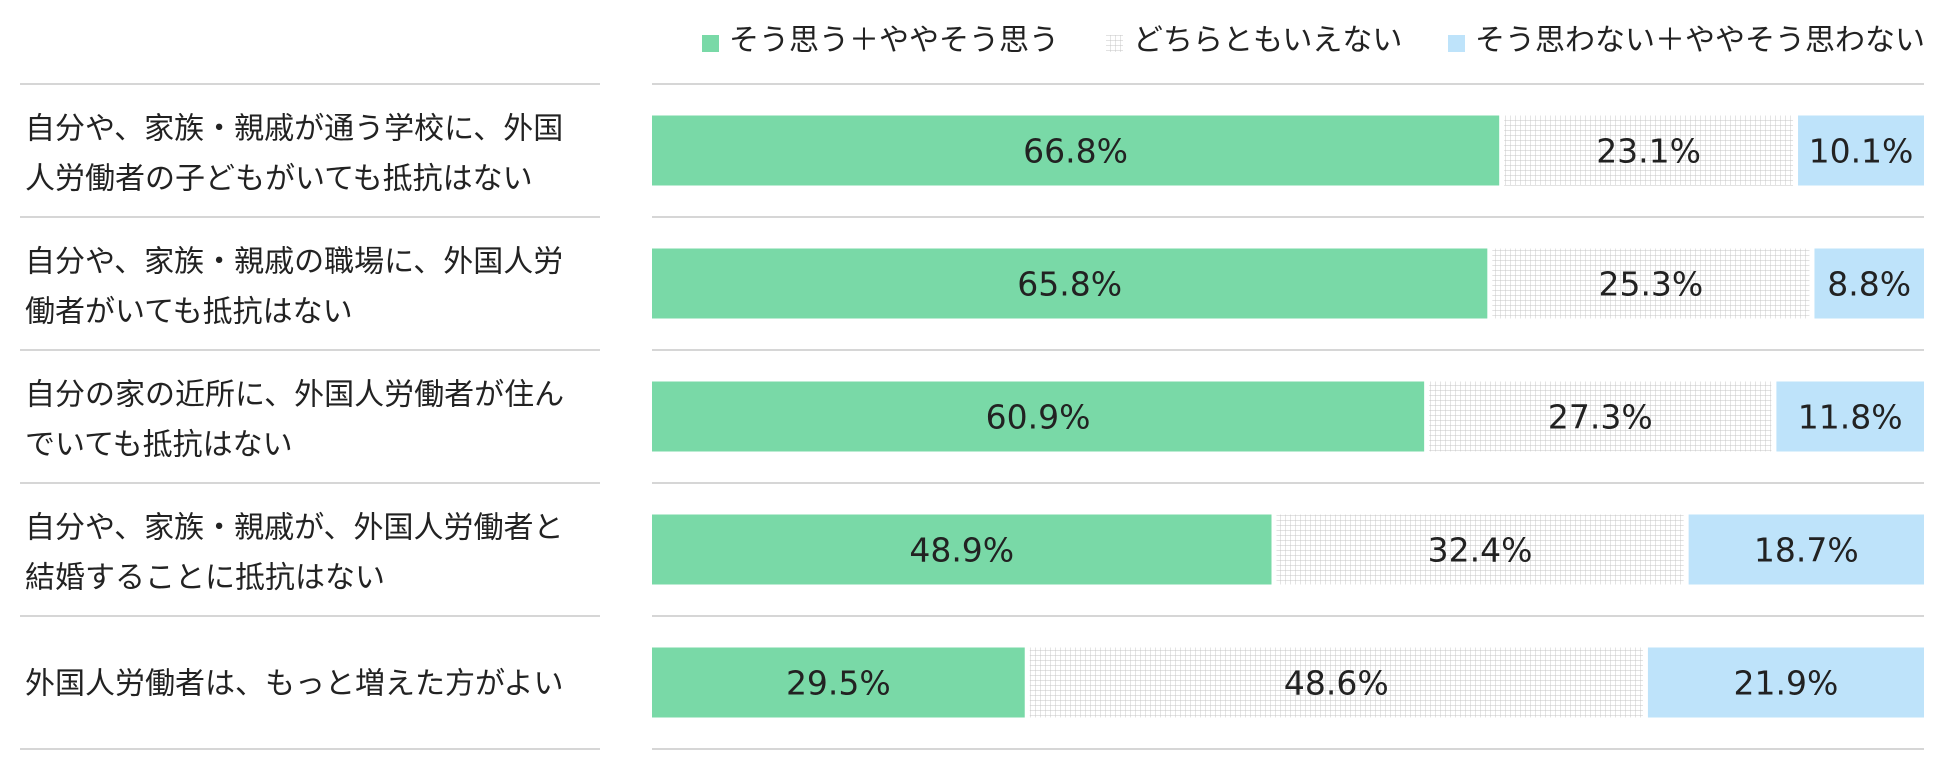  I want to click on legend: そう思う＋ややそう思う どちらともいえない そう思わない＋ややそう思わない, so click(1313, 40).